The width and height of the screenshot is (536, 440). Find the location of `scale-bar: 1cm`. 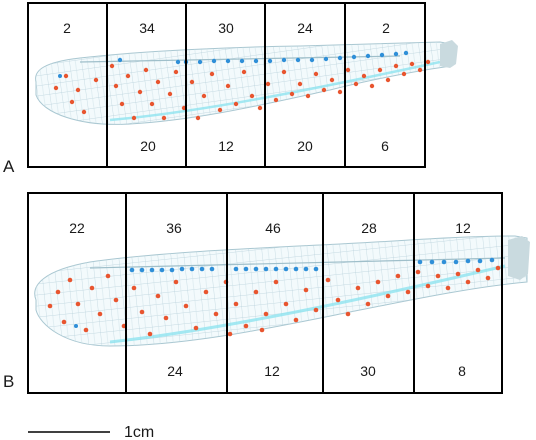

scale-bar: 1cm is located at coordinates (91, 432).